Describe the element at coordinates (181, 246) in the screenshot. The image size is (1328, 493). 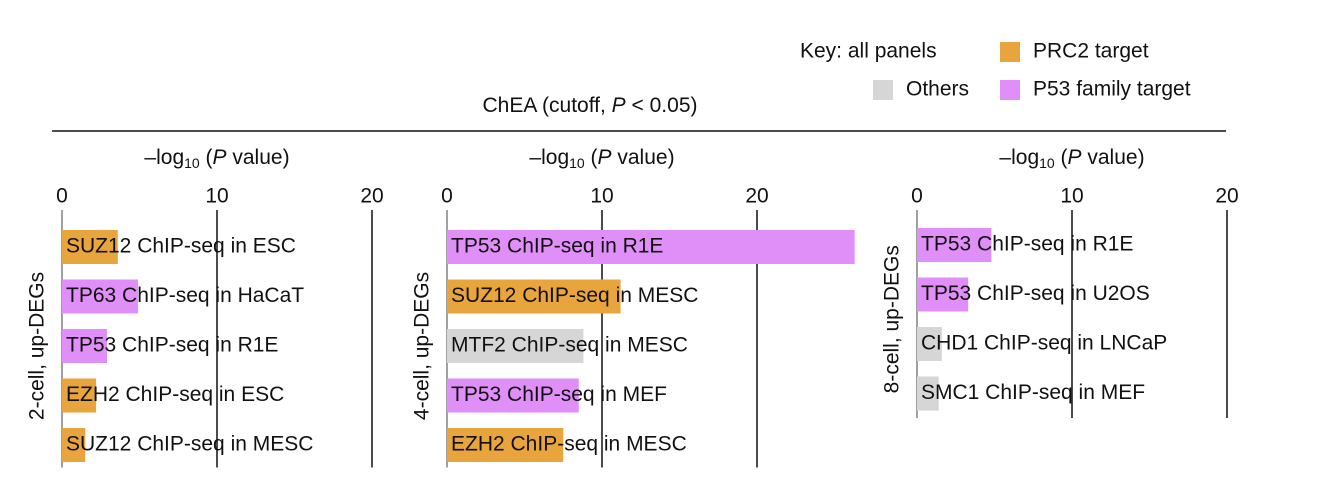
I see `category-label: SUZ12 ChIP-seq in ESC` at that location.